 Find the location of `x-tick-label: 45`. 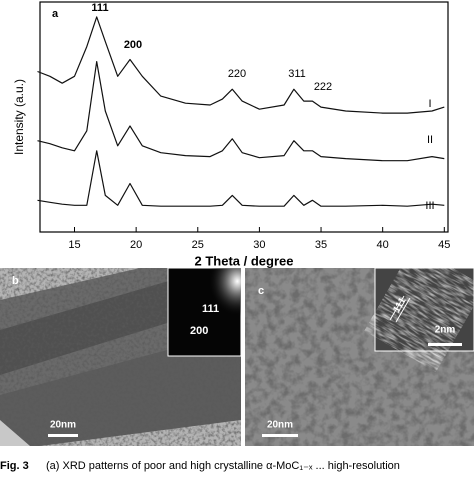

x-tick-label: 45 is located at coordinates (444, 245).